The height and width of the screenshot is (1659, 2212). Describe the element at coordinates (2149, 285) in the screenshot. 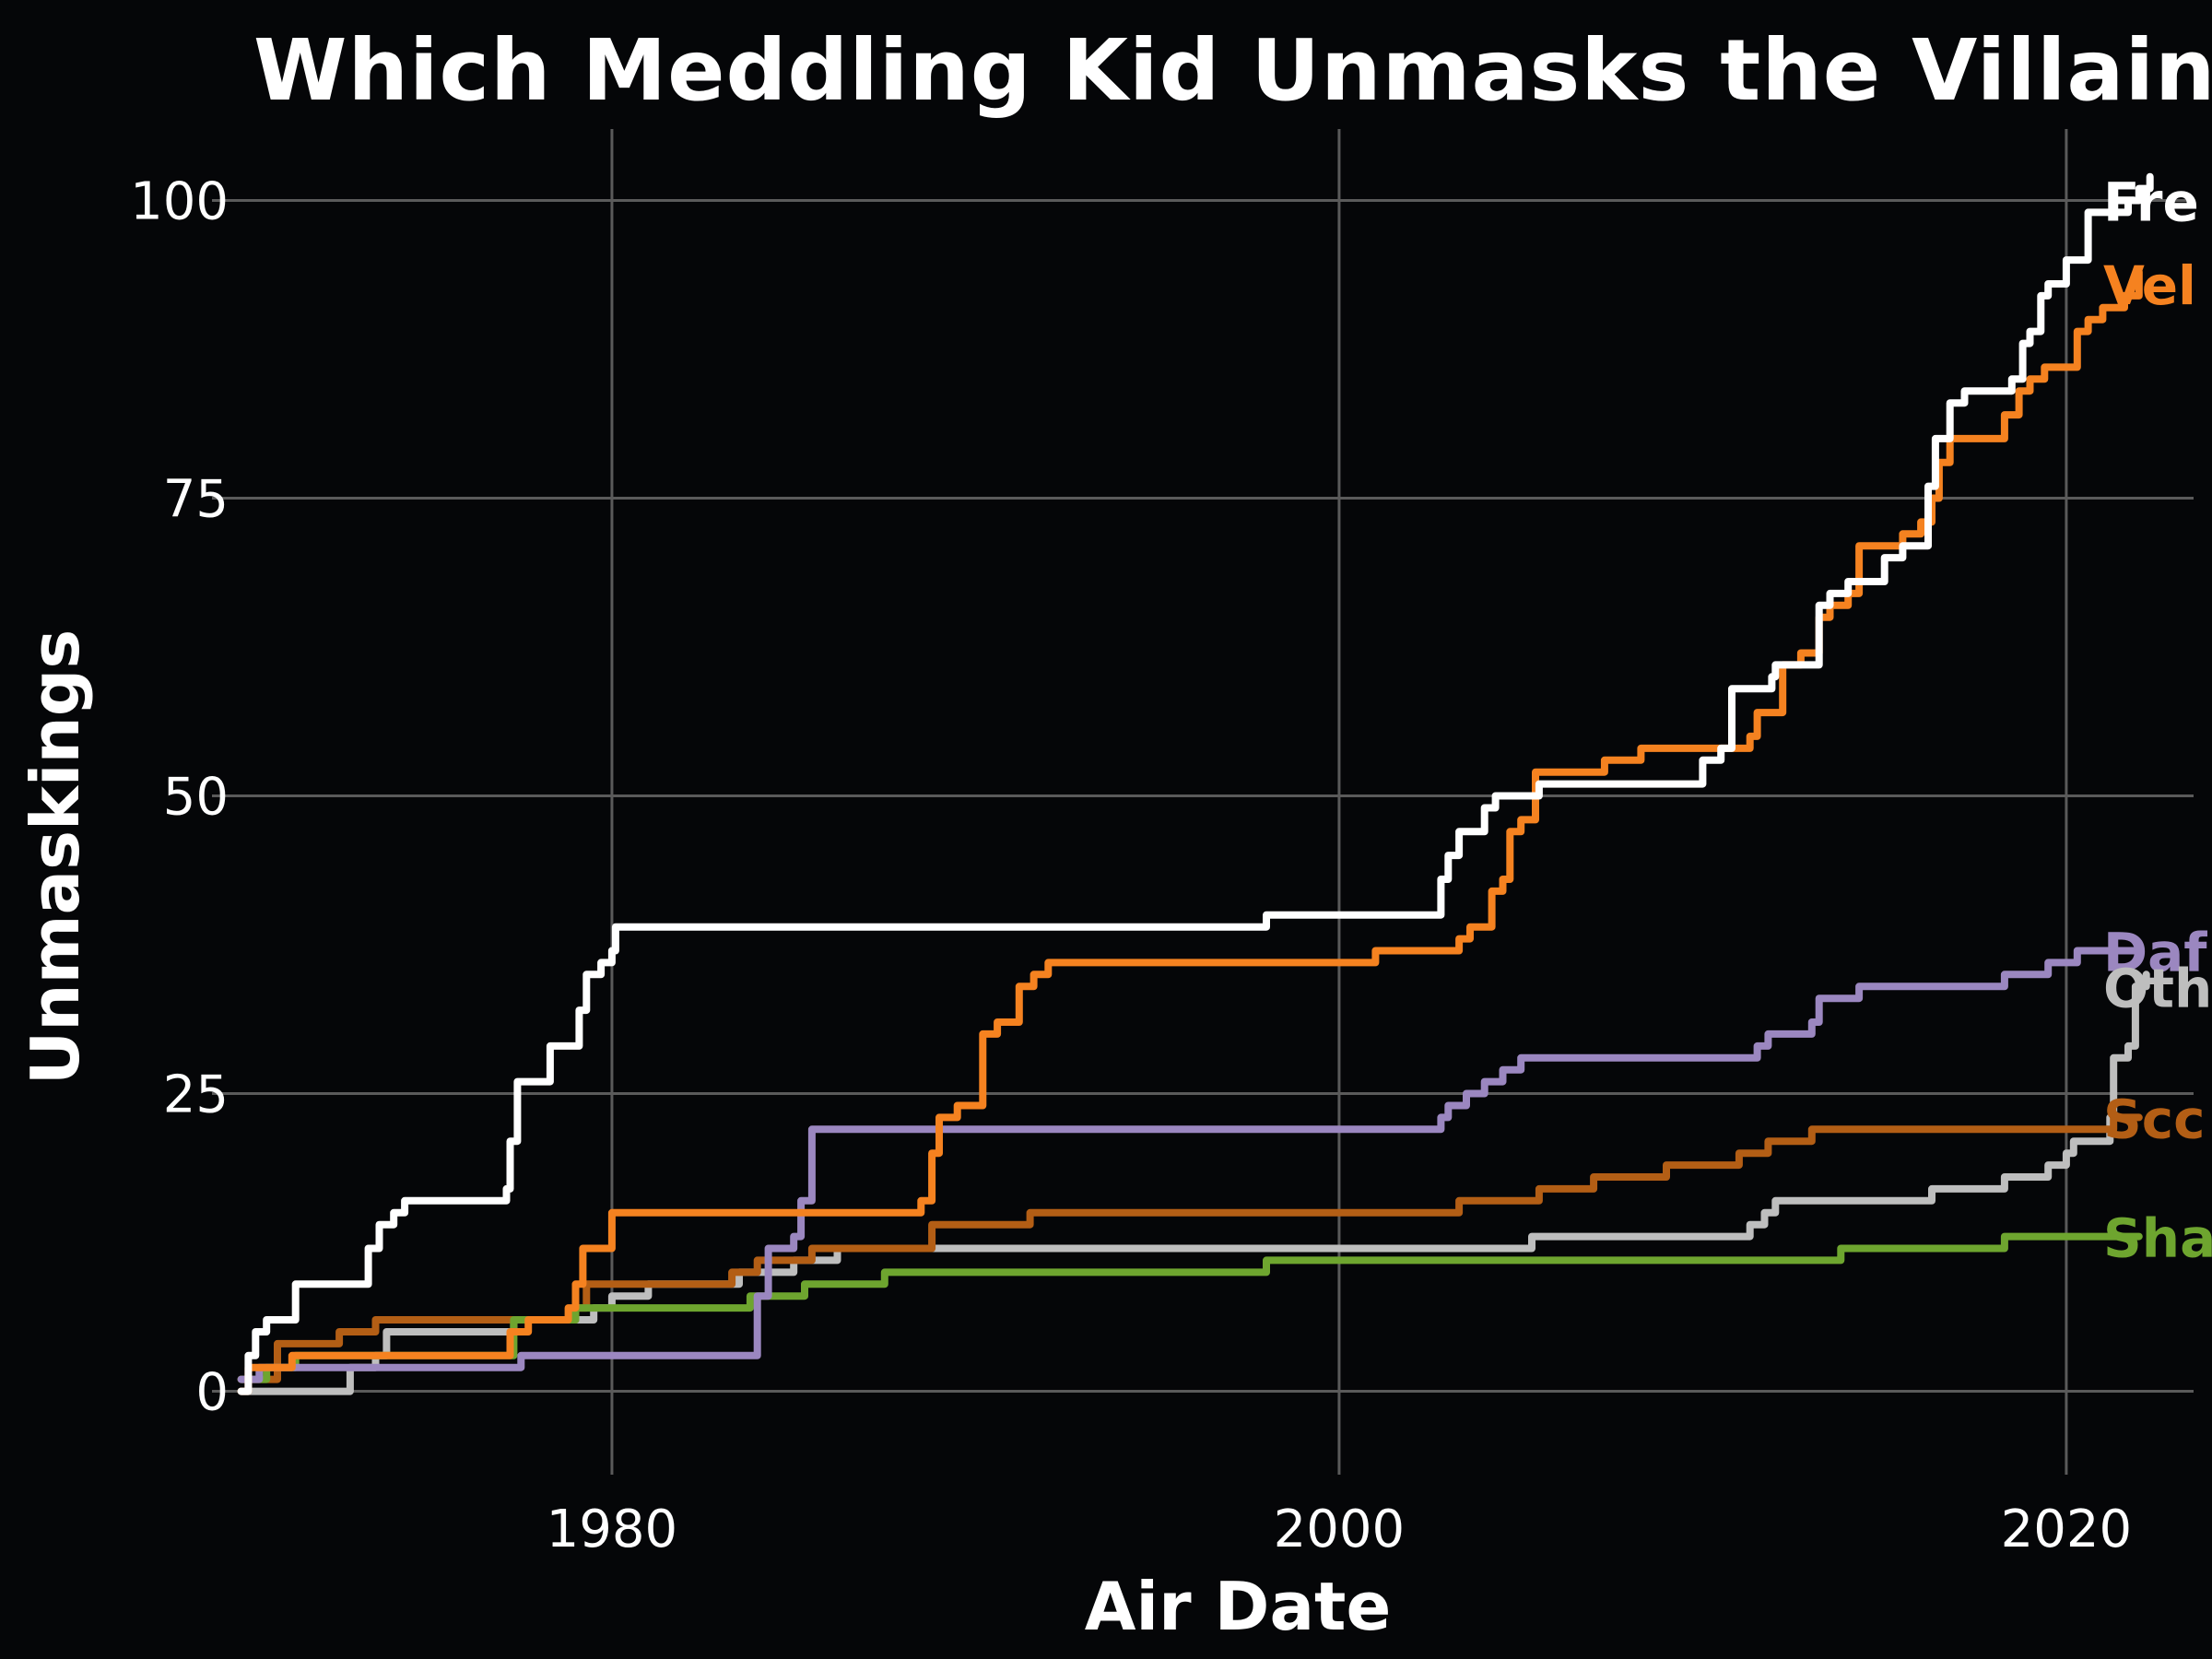

I see `series-label: Vel` at that location.